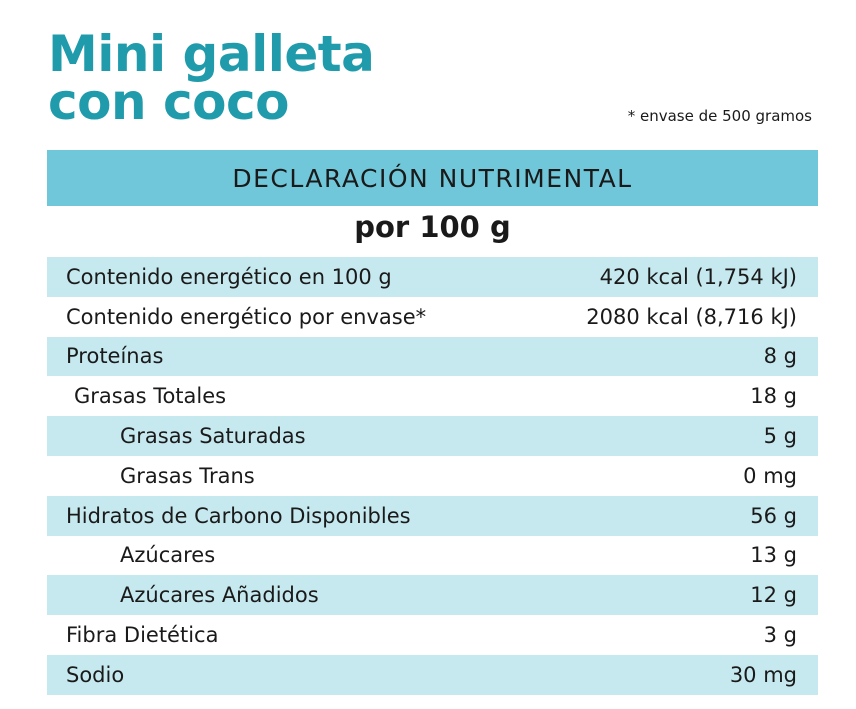 The image size is (856, 709). What do you see at coordinates (719, 116) in the screenshot?
I see `package-note: * envase de 500 gramos` at bounding box center [719, 116].